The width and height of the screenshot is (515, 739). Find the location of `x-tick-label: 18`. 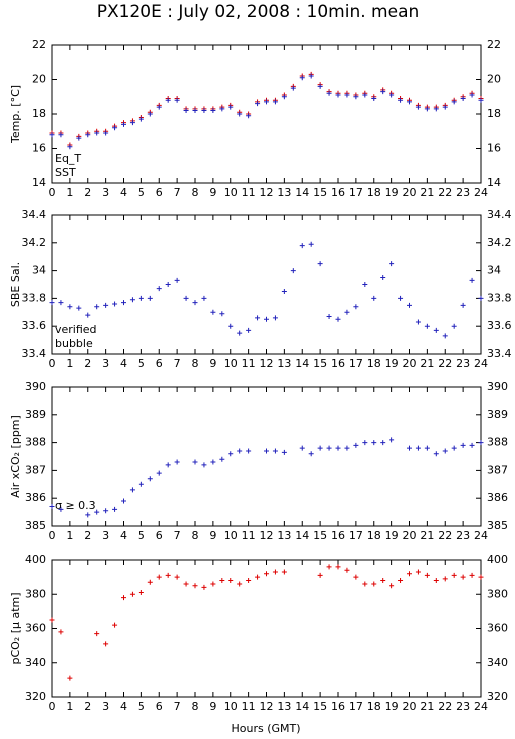

x-tick-label: 18 is located at coordinates (374, 363).